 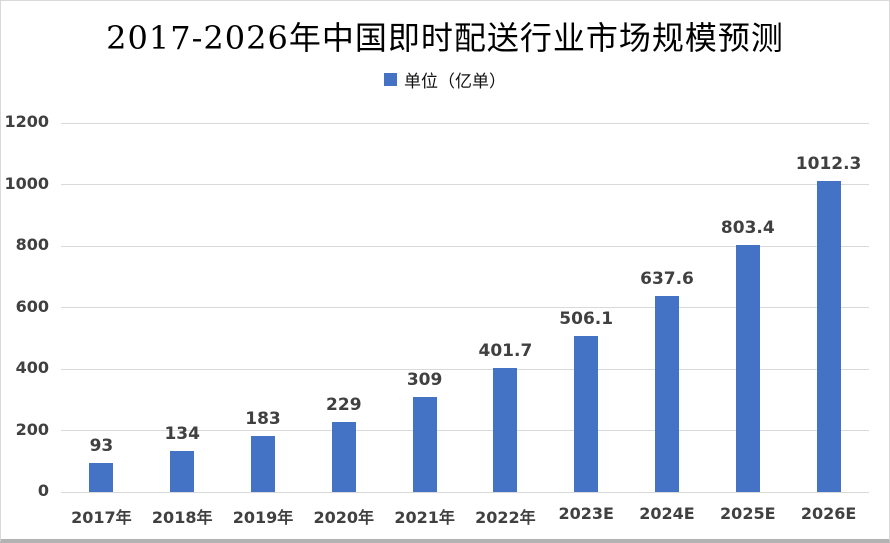 What do you see at coordinates (748, 513) in the screenshot?
I see `x-axis-tick-label: 2025E` at bounding box center [748, 513].